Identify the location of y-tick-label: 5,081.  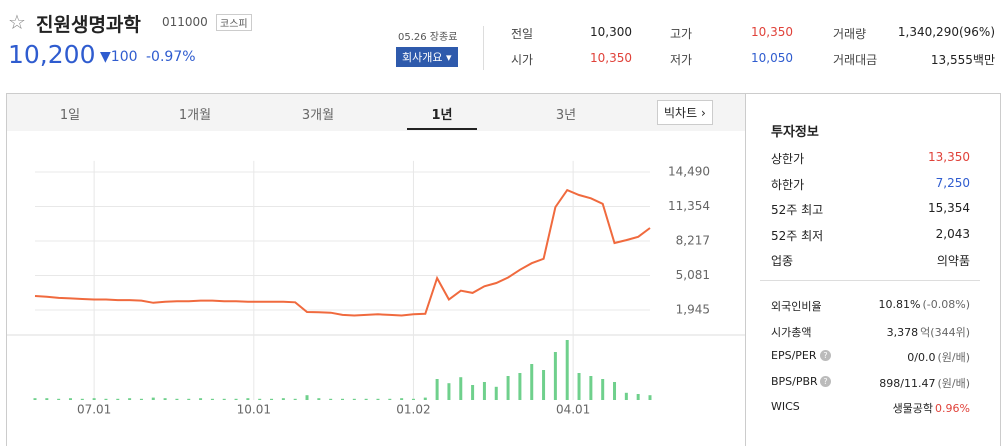
(693, 275).